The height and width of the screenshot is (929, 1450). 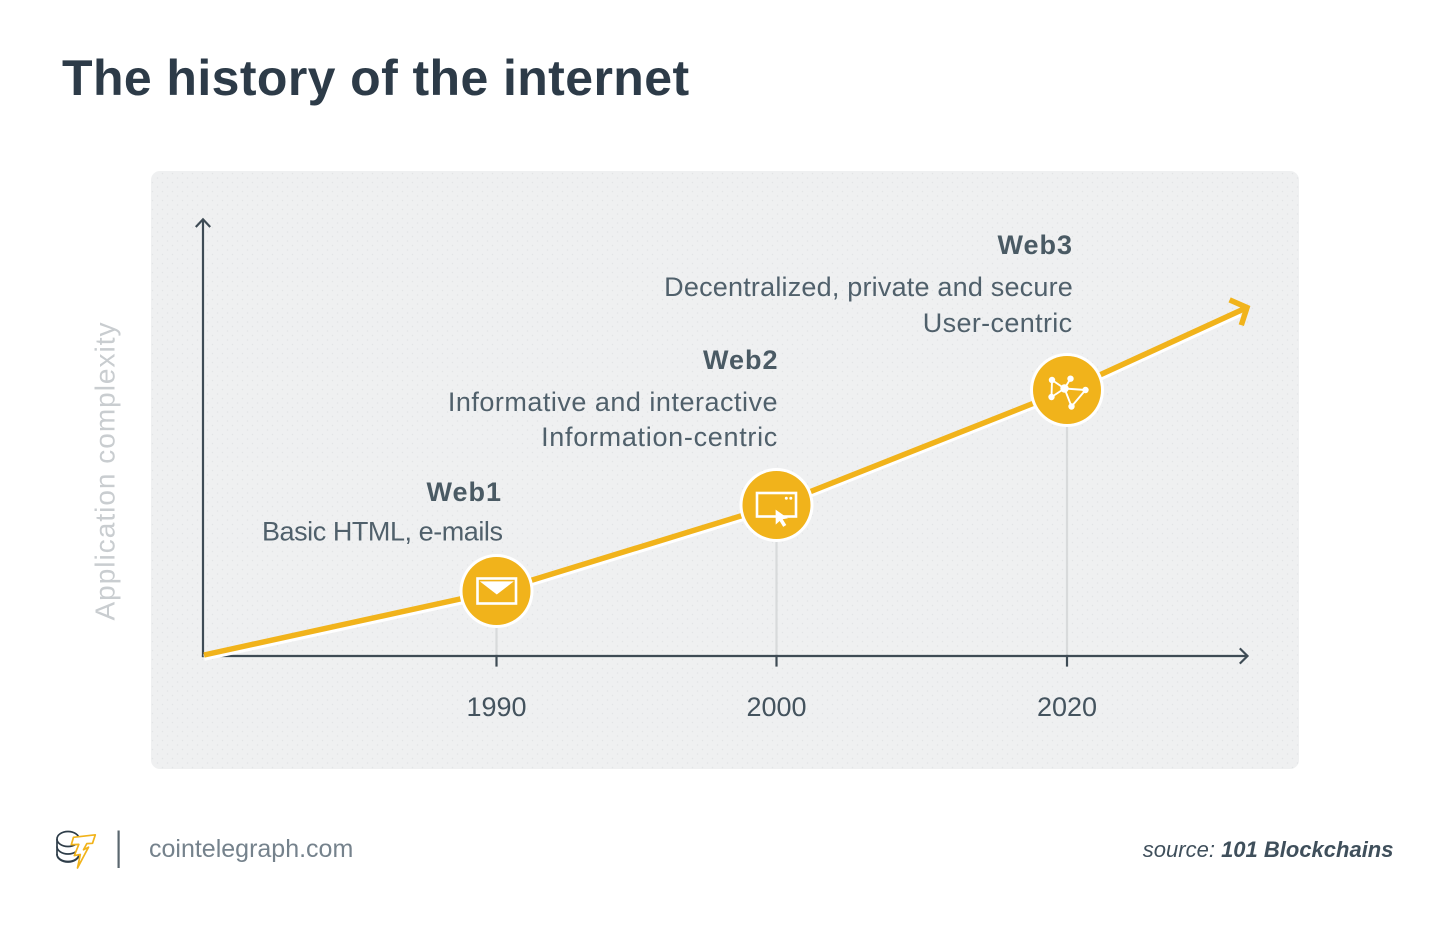 What do you see at coordinates (382, 532) in the screenshot?
I see `svg-text: Basic HTML, e-mails` at bounding box center [382, 532].